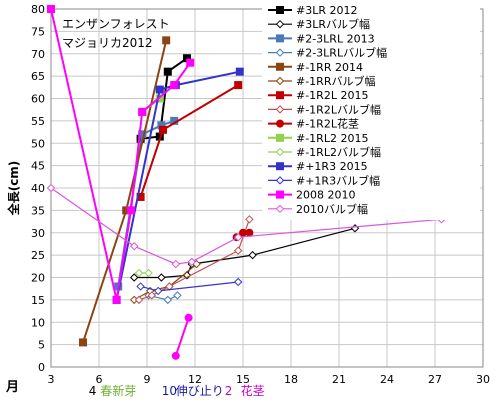 The height and width of the screenshot is (404, 501). What do you see at coordinates (324, 152) in the screenshot?
I see `legend-entry: #-1RL2バルブ幅` at bounding box center [324, 152].